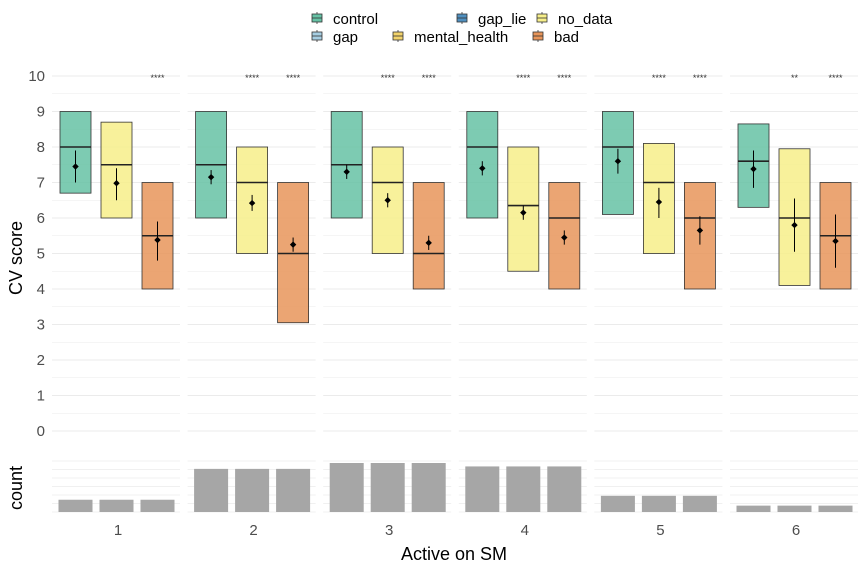  I want to click on y-tick-label: 5, so click(41, 254).